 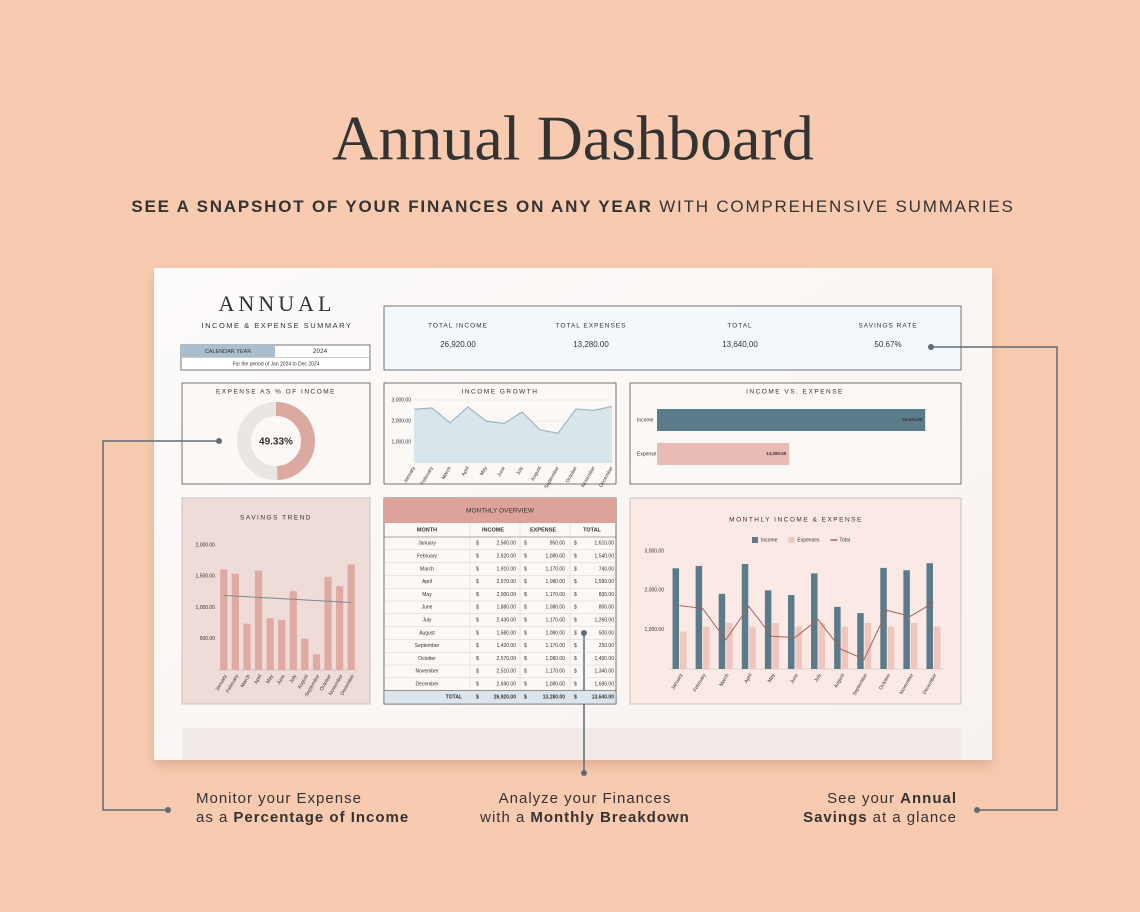 I want to click on legend-swatch, so click(x=755, y=540).